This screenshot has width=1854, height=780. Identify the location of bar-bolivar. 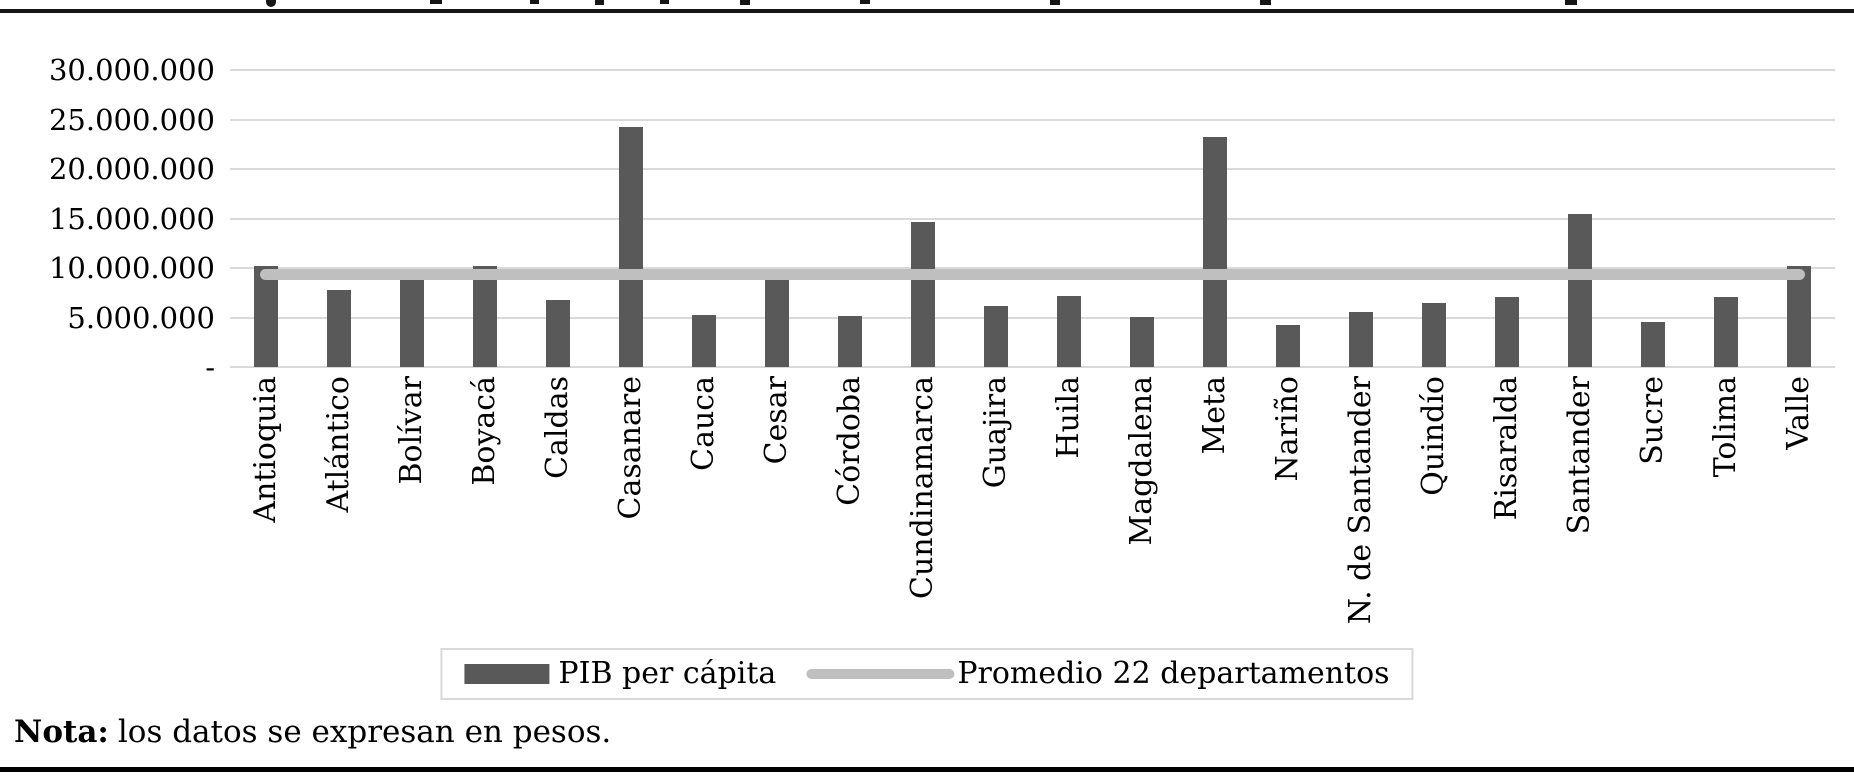
(412, 322).